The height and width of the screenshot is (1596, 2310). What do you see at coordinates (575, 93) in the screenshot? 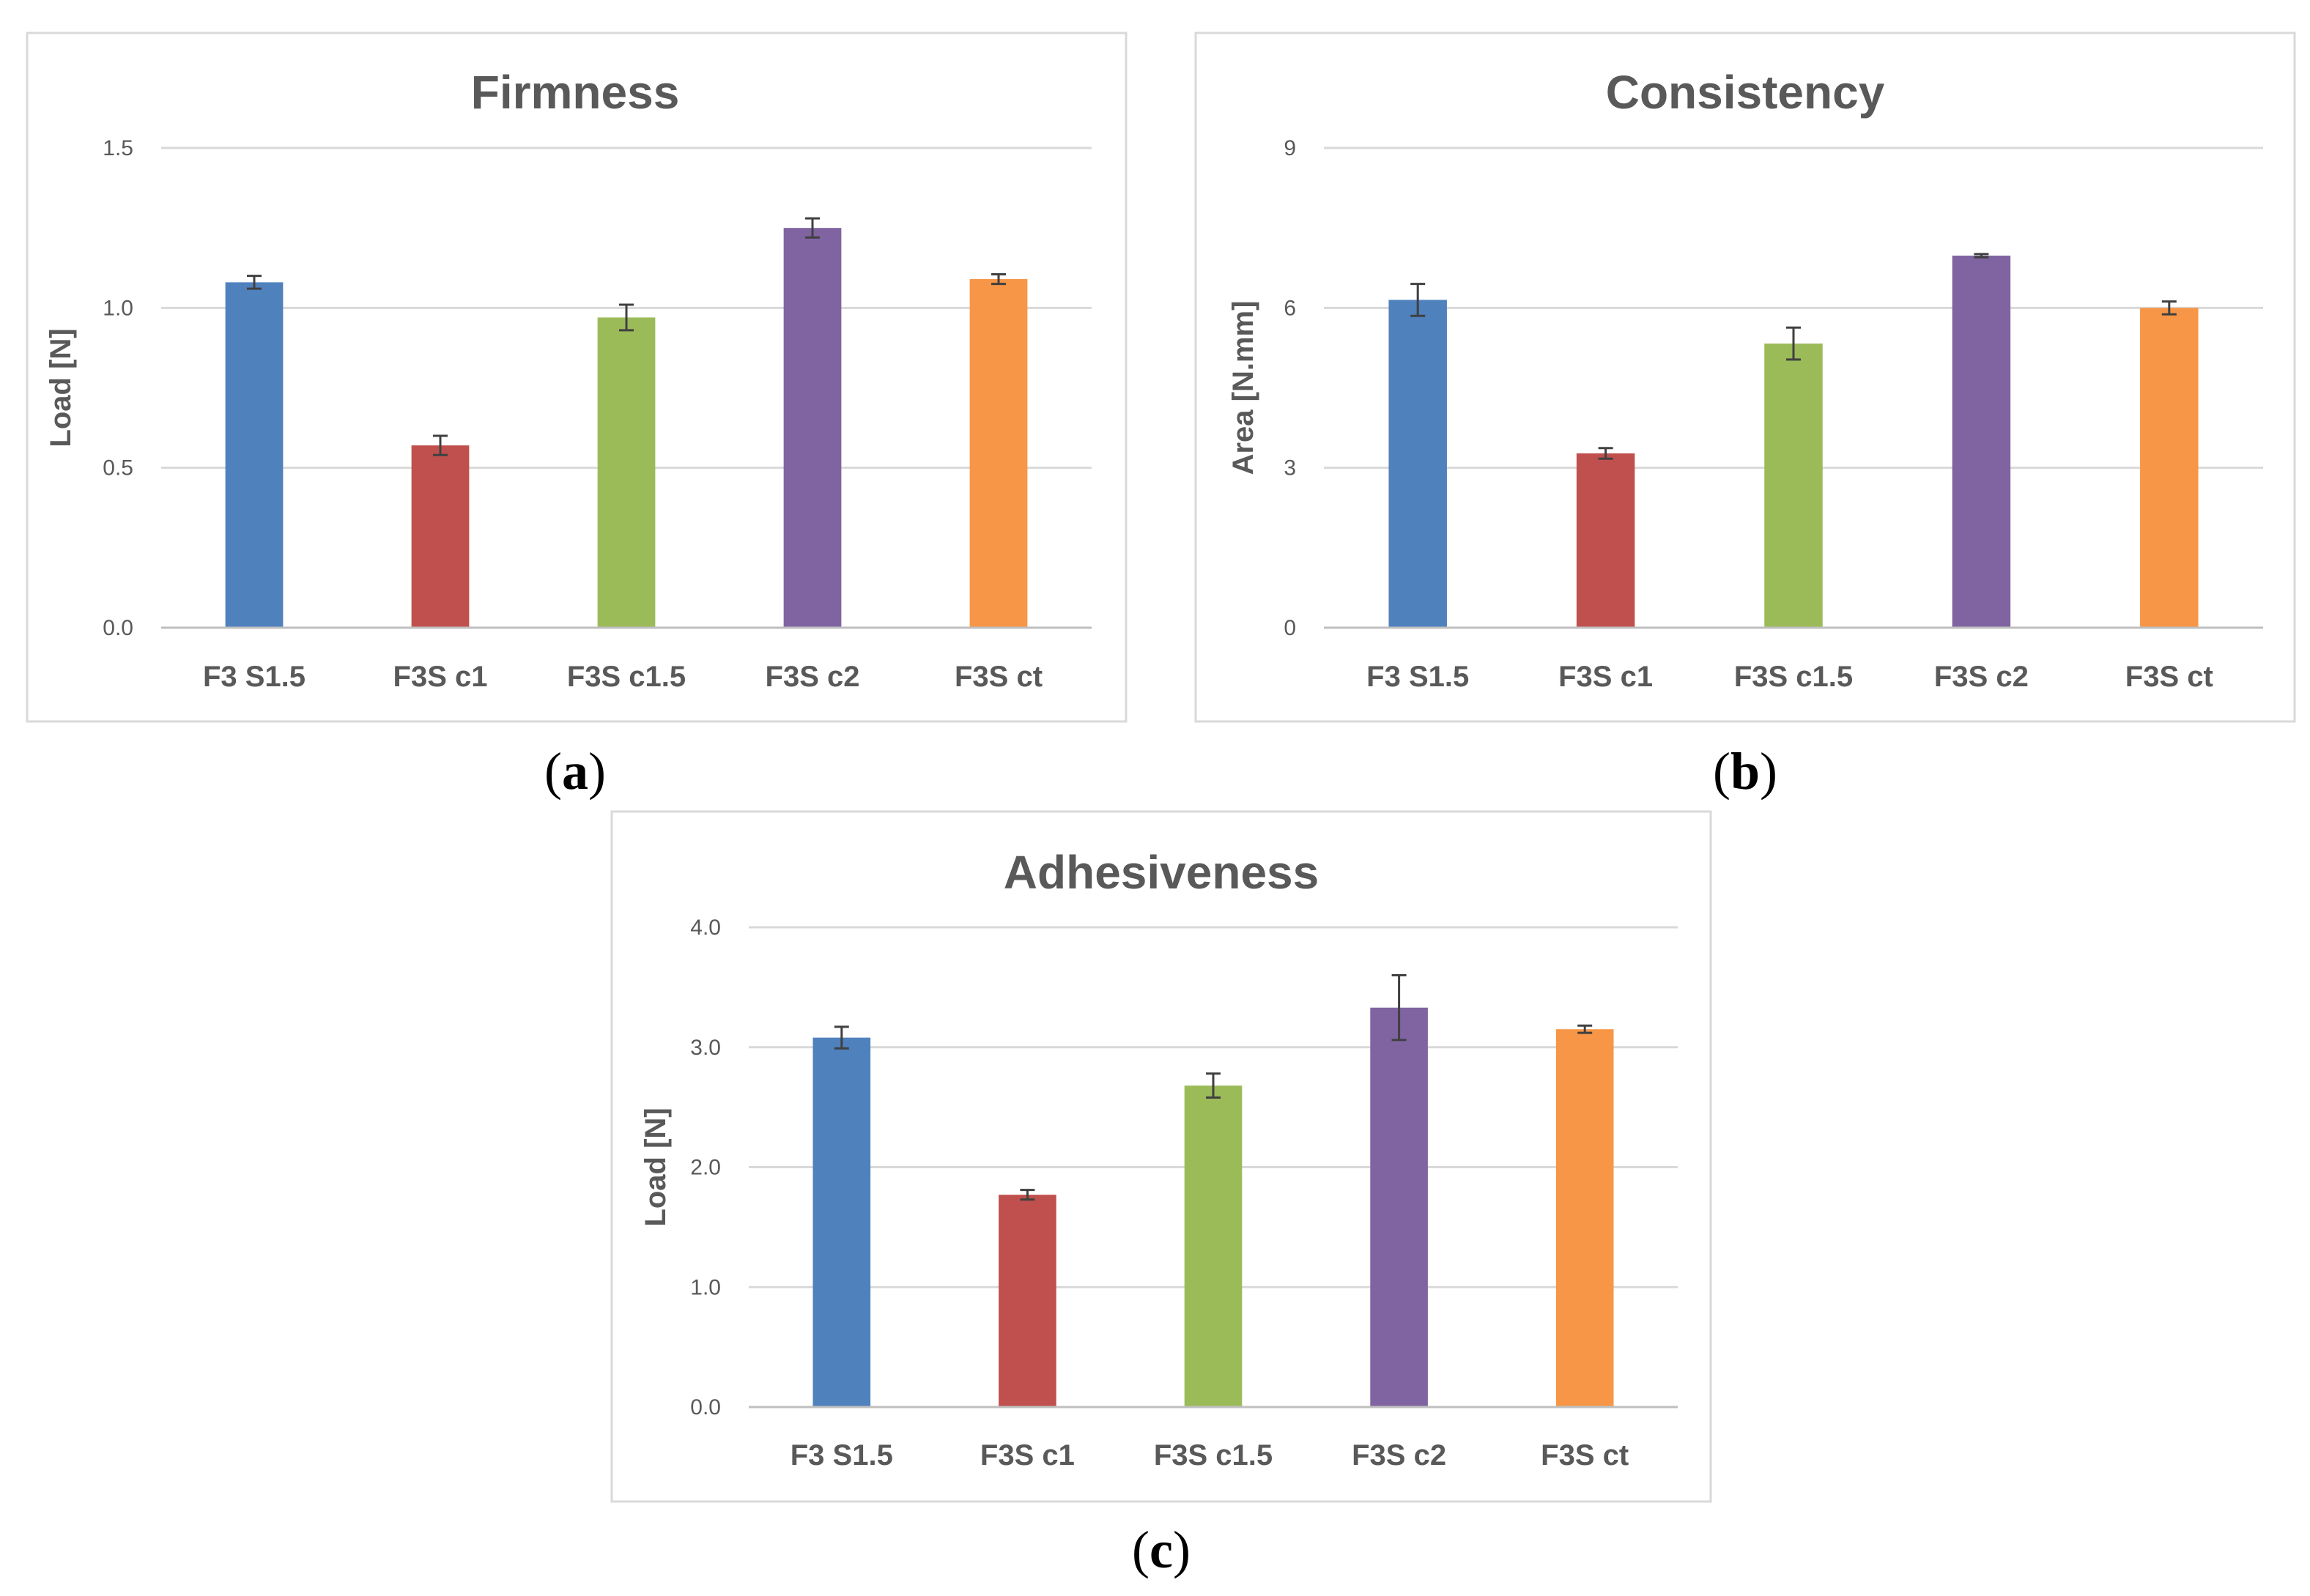
I see `chart-title: Firmness` at bounding box center [575, 93].